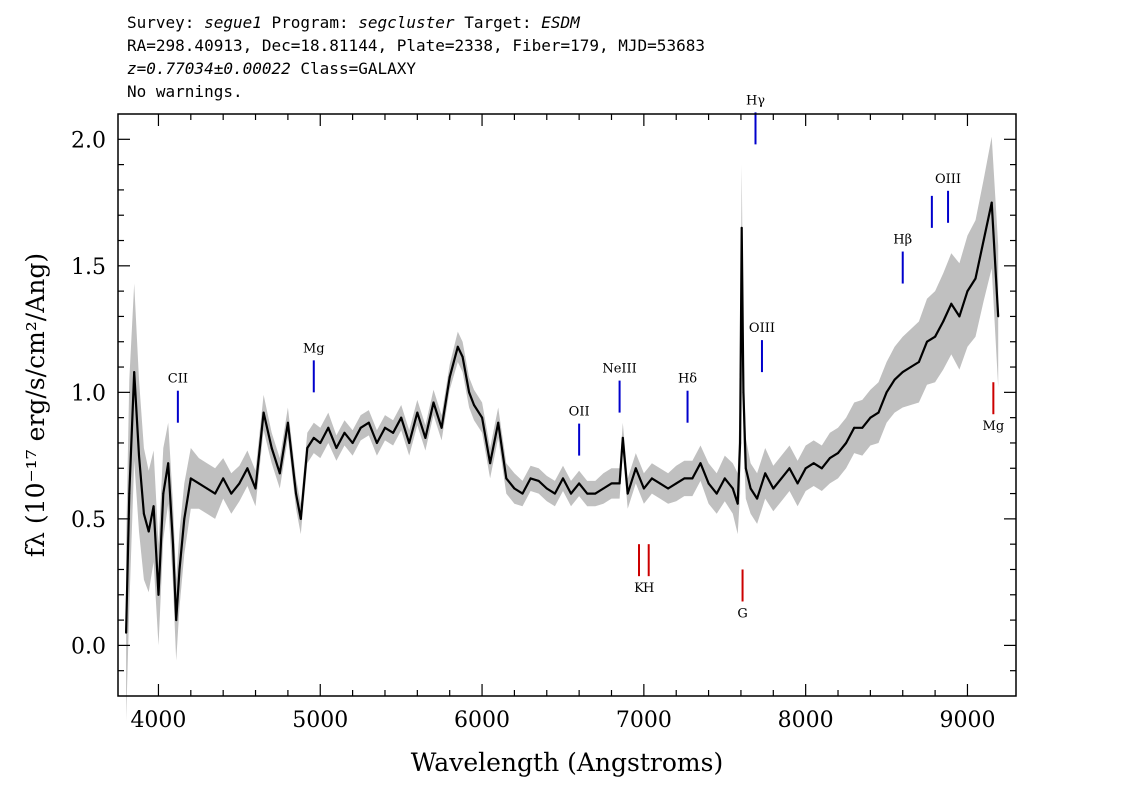 This screenshot has width=1134, height=810. What do you see at coordinates (967, 720) in the screenshot?
I see `x-tick-label: 9000` at bounding box center [967, 720].